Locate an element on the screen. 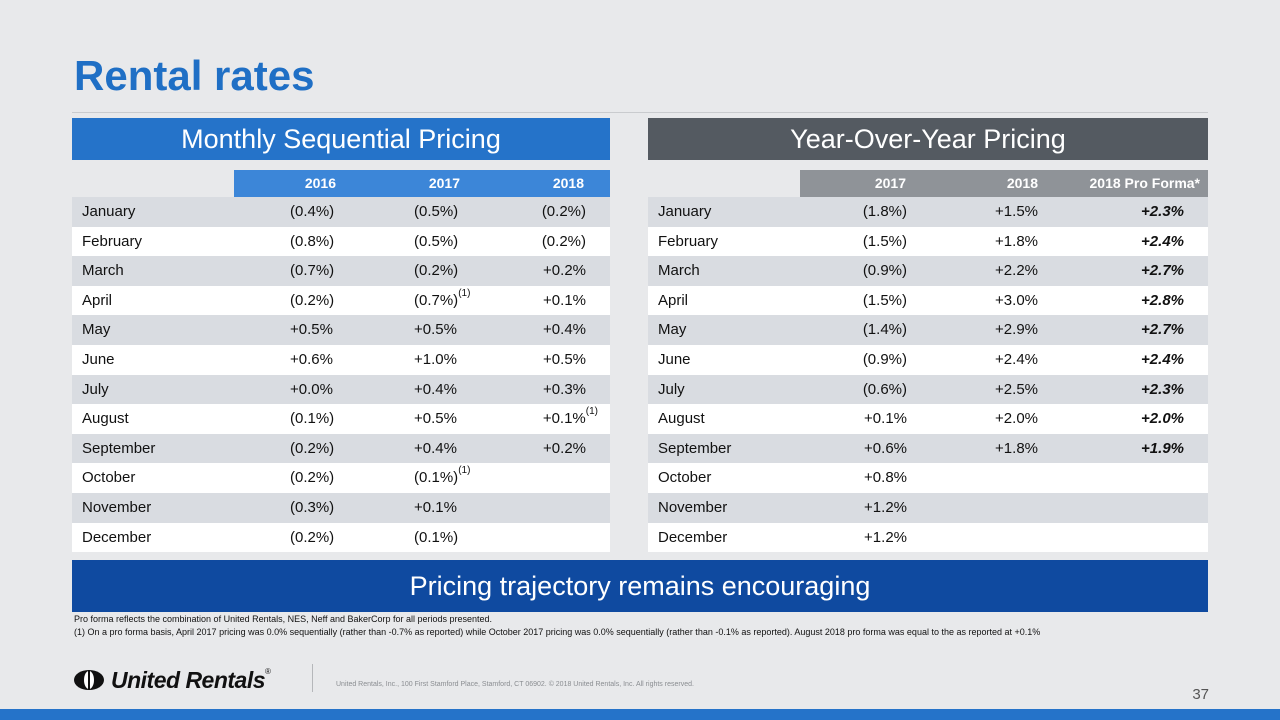 The height and width of the screenshot is (720, 1280). month-label: June is located at coordinates (674, 359).